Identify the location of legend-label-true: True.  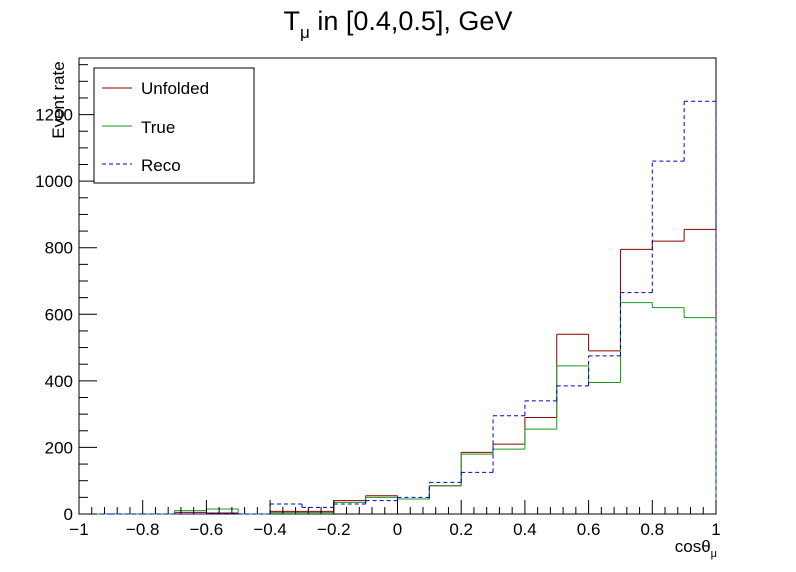
(158, 127).